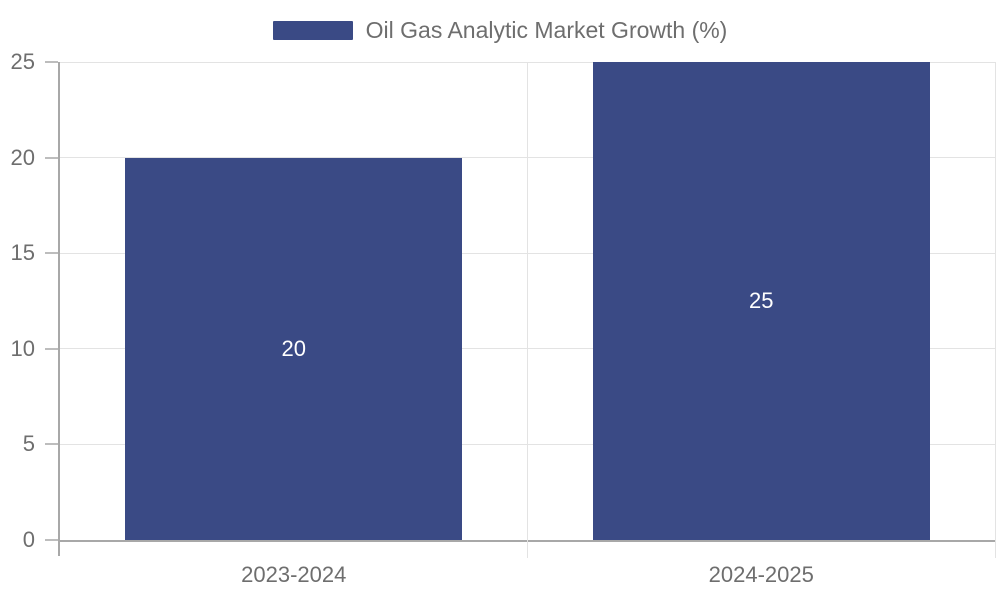 The image size is (1000, 600). What do you see at coordinates (22, 348) in the screenshot?
I see `y-axis-label-10: 10` at bounding box center [22, 348].